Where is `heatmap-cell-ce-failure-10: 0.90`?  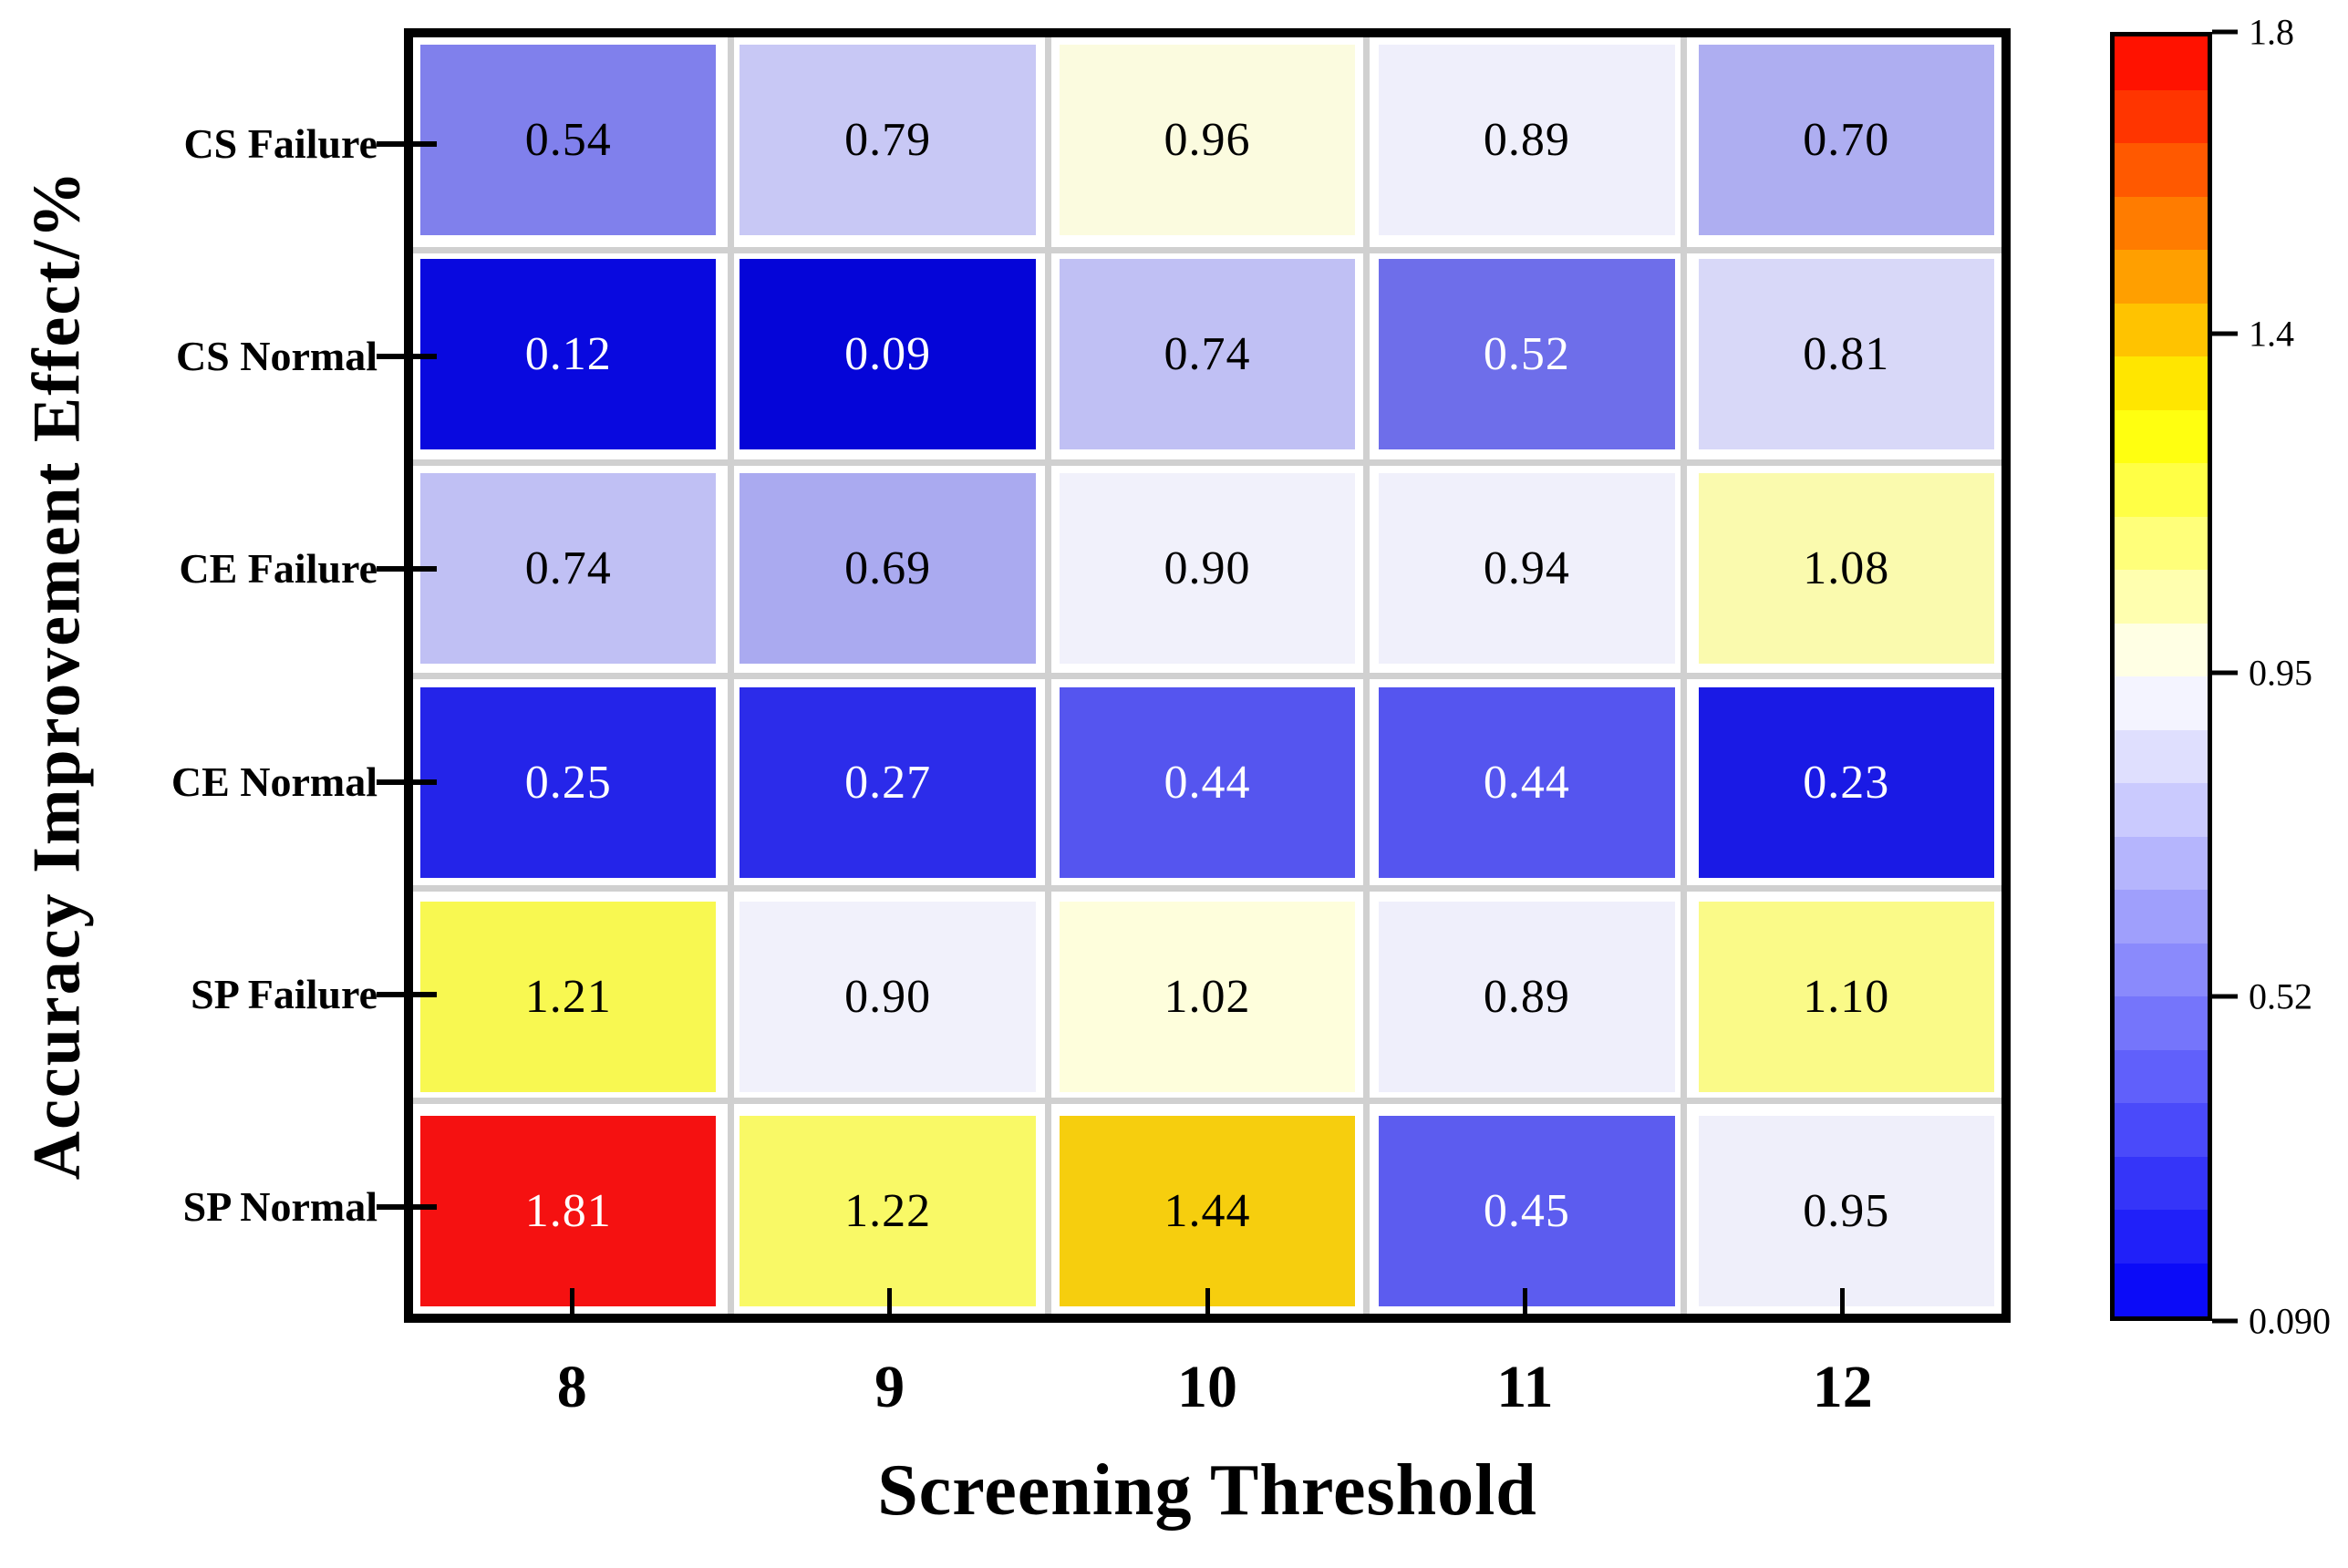 heatmap-cell-ce-failure-10: 0.90 is located at coordinates (1207, 568).